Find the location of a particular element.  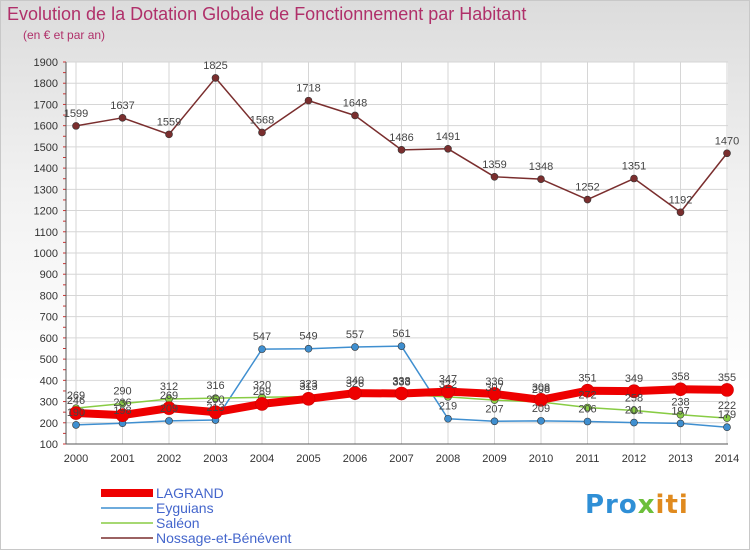

data-label-saleon: 258 is located at coordinates (634, 398).